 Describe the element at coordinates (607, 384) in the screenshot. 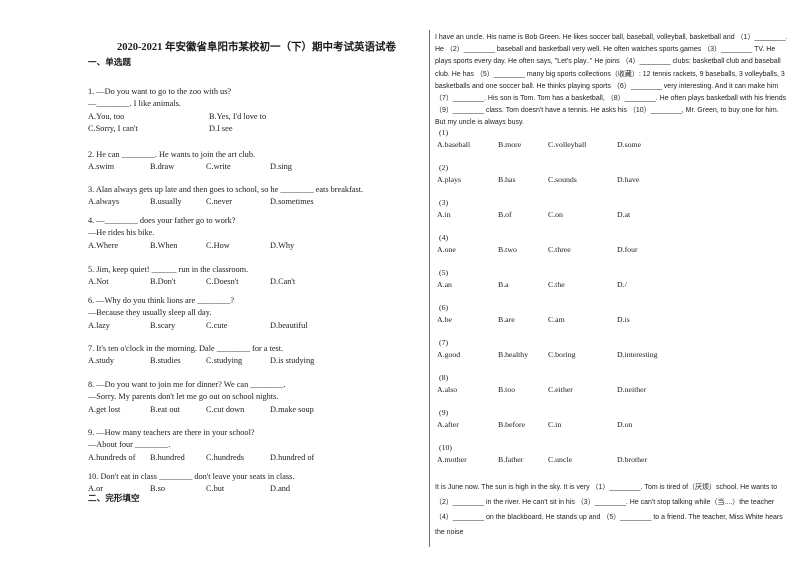

I see `cloze-item: (8) A.also B.too C.either D.neither` at that location.